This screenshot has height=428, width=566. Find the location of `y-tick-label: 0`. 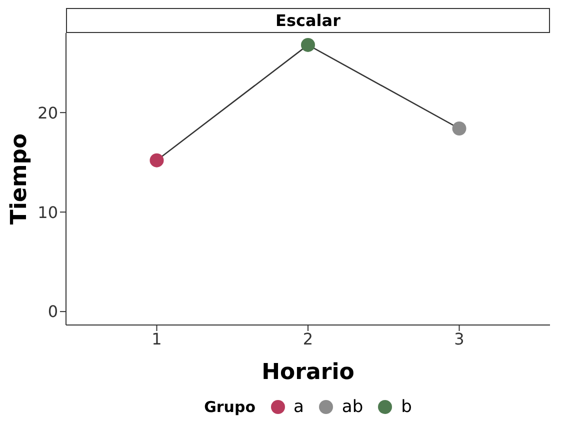

y-tick-label: 0 is located at coordinates (53, 312).